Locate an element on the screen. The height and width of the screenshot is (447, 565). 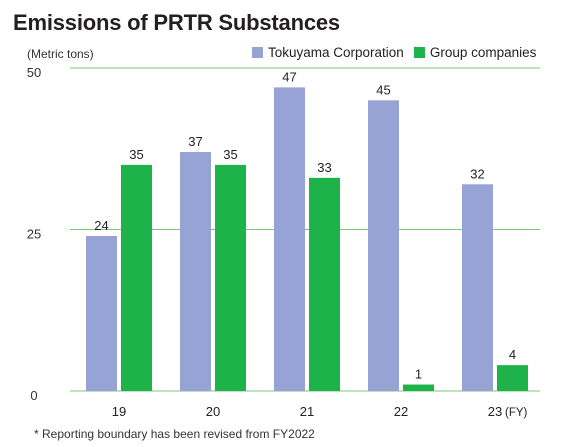
legend-swatch-tokuyama is located at coordinates (257, 52).